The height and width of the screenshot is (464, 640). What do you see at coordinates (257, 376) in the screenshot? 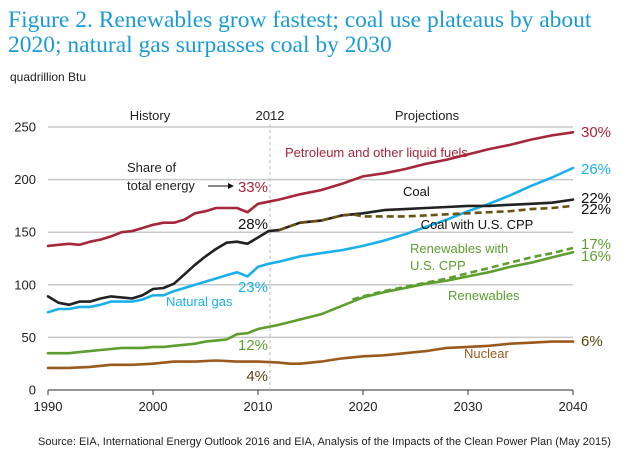
I see `start-share-nuclear: 4%` at bounding box center [257, 376].